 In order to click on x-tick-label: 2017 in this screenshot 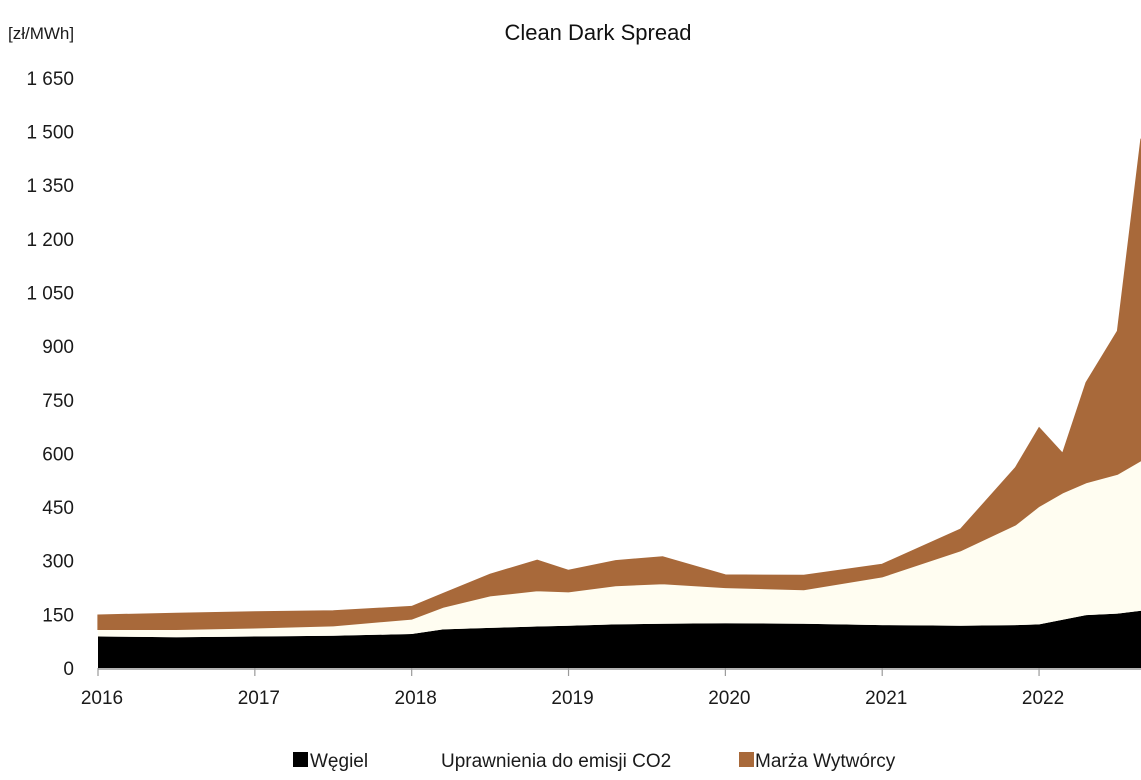, I will do `click(259, 698)`.